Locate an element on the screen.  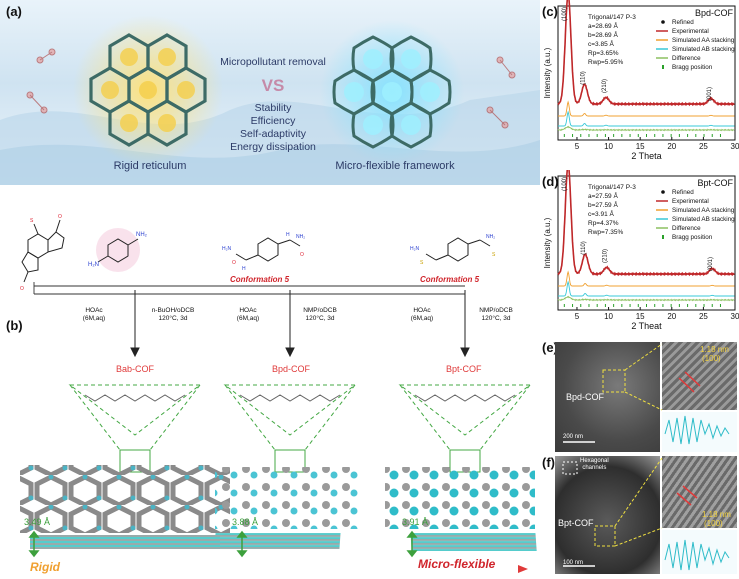
chart-title: Bpd-COF is located at coordinates (714, 13).